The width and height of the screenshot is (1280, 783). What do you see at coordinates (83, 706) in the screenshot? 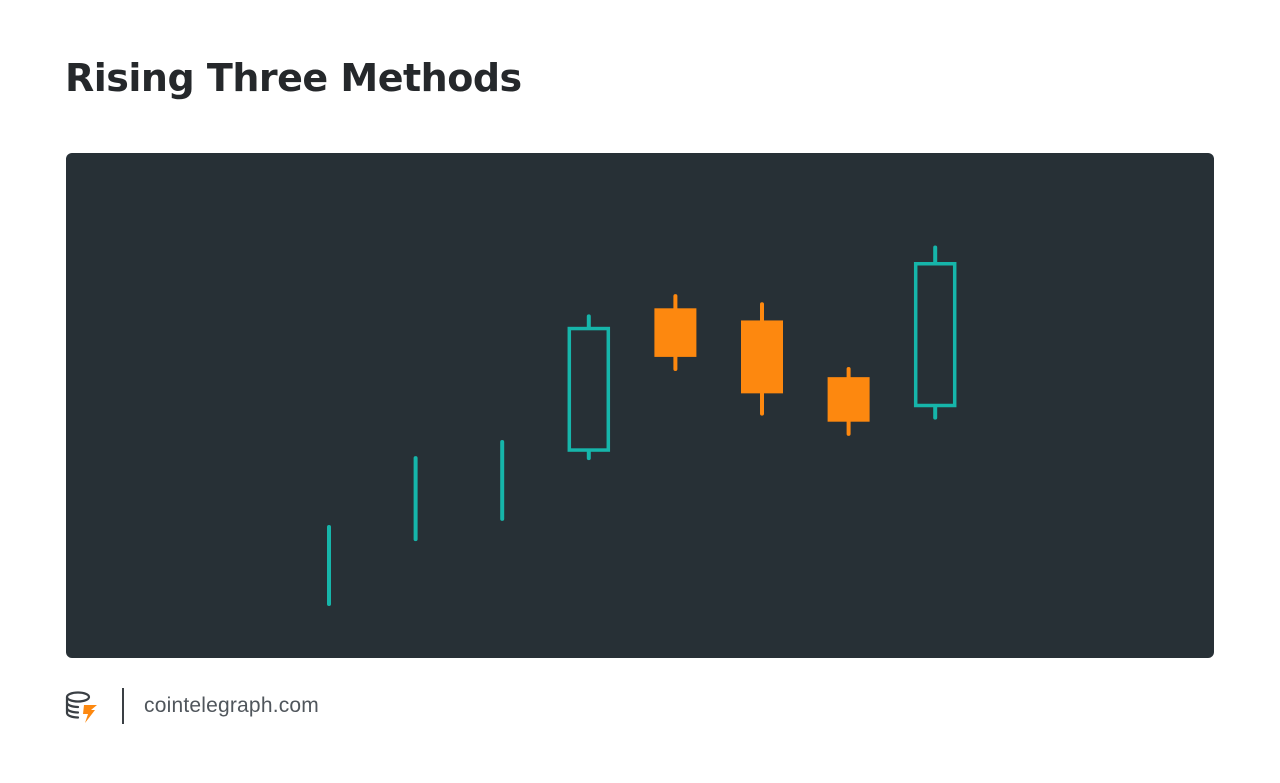
I see `cointelegraph-coin-logo-icon` at bounding box center [83, 706].